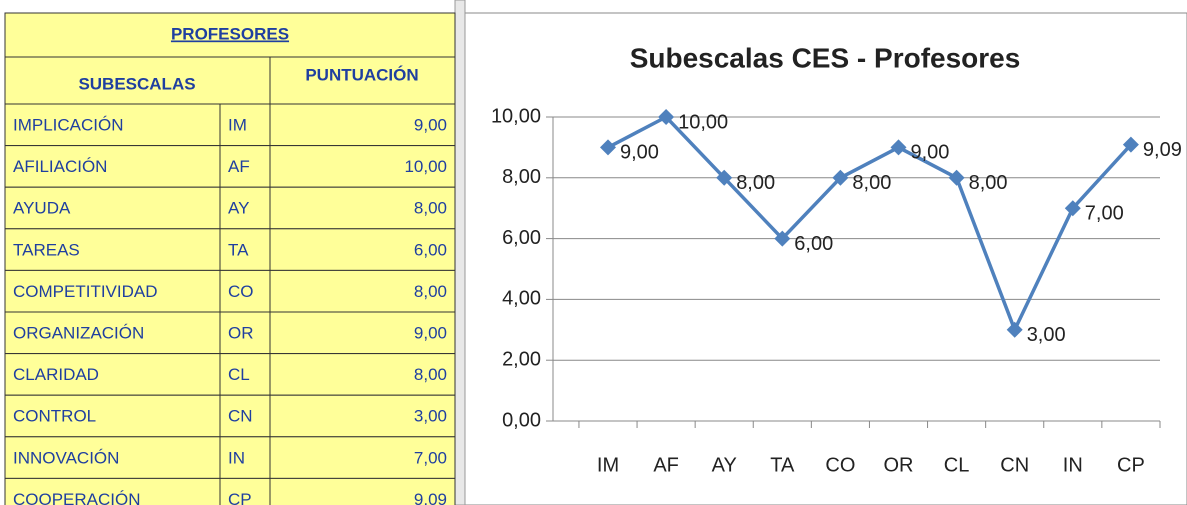  Describe the element at coordinates (56, 374) in the screenshot. I see `cell-text: CLARIDAD` at that location.